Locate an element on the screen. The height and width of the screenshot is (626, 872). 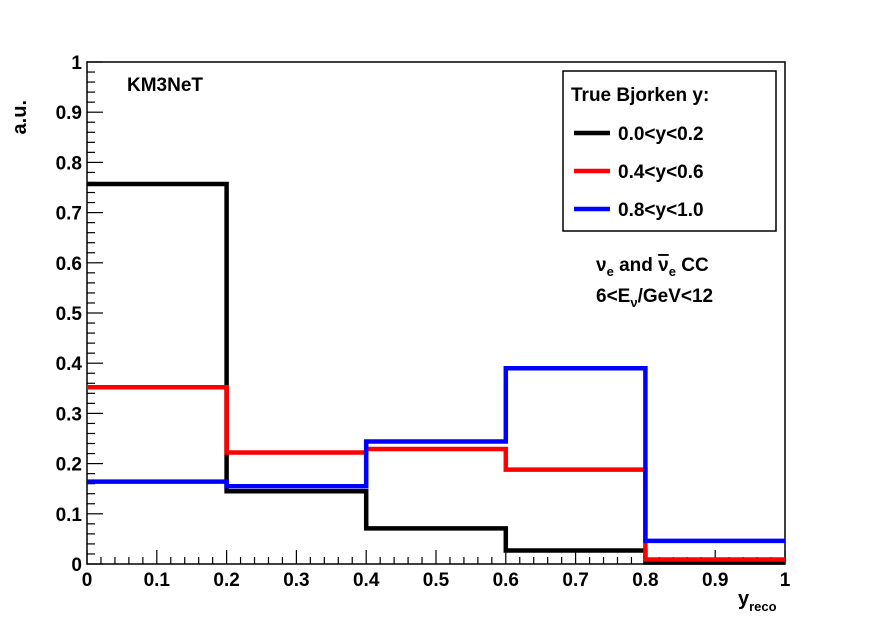
y-tick-label: 0.1 is located at coordinates (69, 515).